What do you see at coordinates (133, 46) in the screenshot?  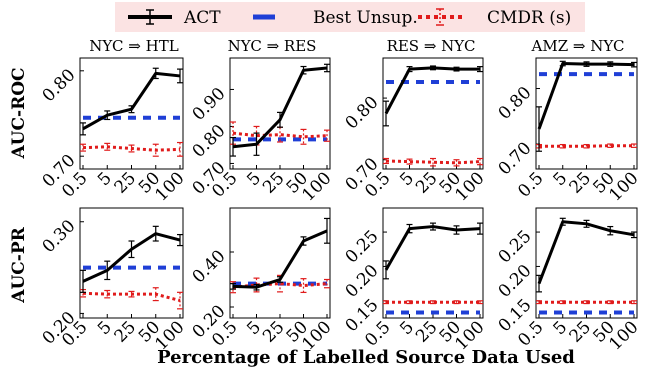 I see `column-title-1: NYC ⇒ HTL` at bounding box center [133, 46].